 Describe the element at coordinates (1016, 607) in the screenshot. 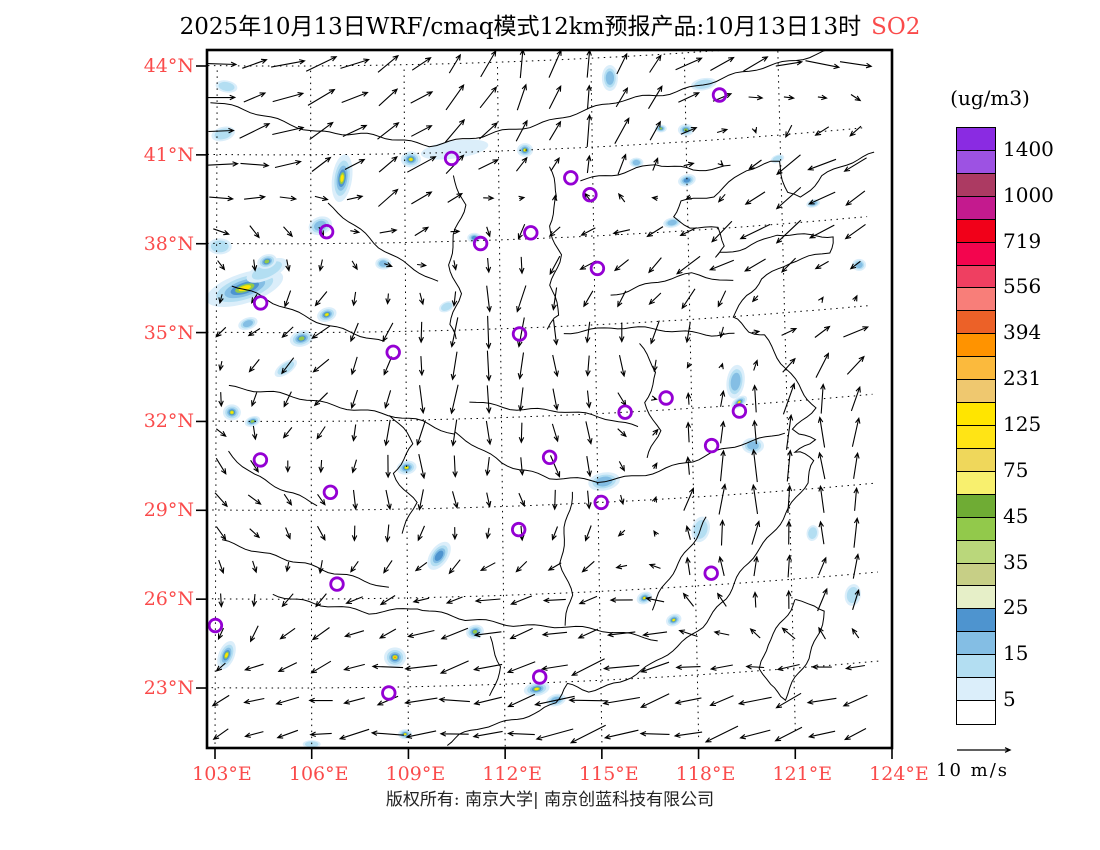

I see `legend-value-label: 25` at that location.